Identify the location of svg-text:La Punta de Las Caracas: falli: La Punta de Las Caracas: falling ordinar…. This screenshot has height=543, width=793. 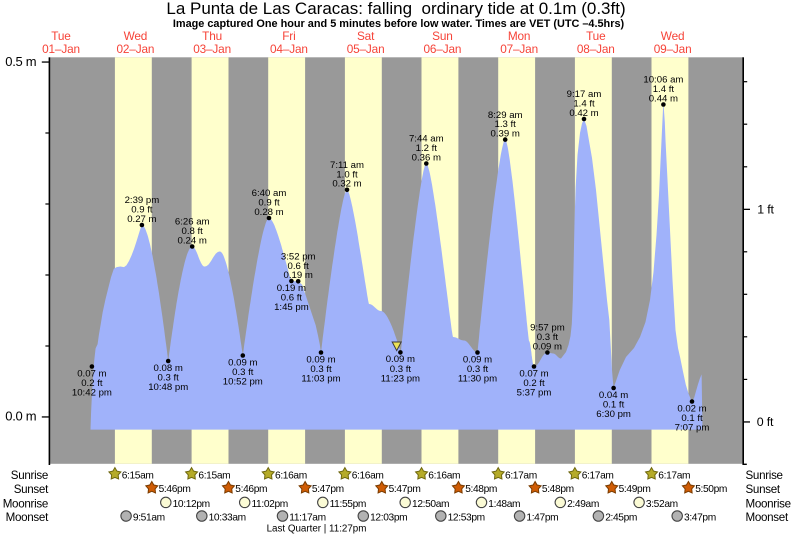
(395, 9).